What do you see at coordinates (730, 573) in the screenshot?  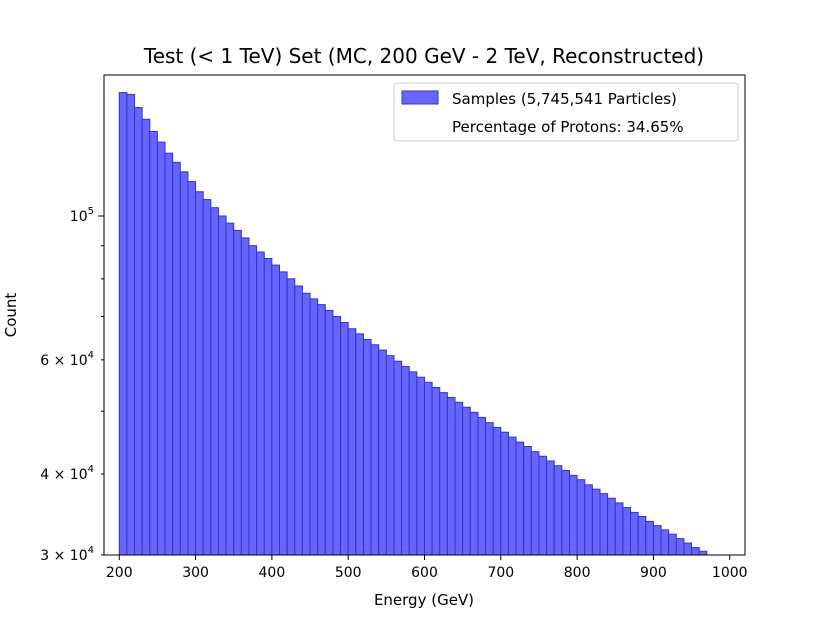 I see `x-tick-label: 1000` at bounding box center [730, 573].